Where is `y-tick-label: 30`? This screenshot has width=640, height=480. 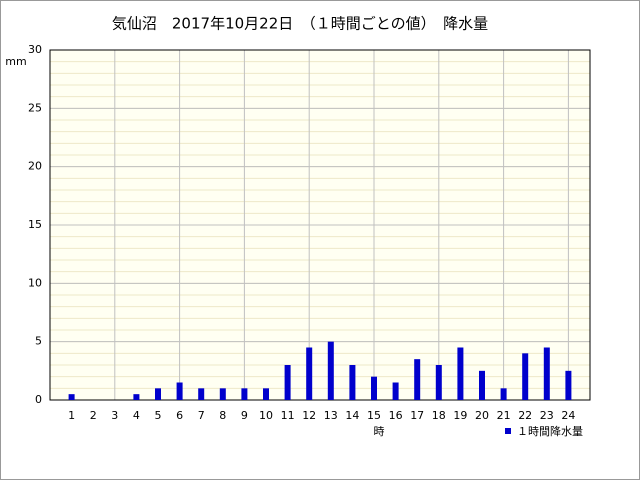 y-tick-label: 30 is located at coordinates (35, 49).